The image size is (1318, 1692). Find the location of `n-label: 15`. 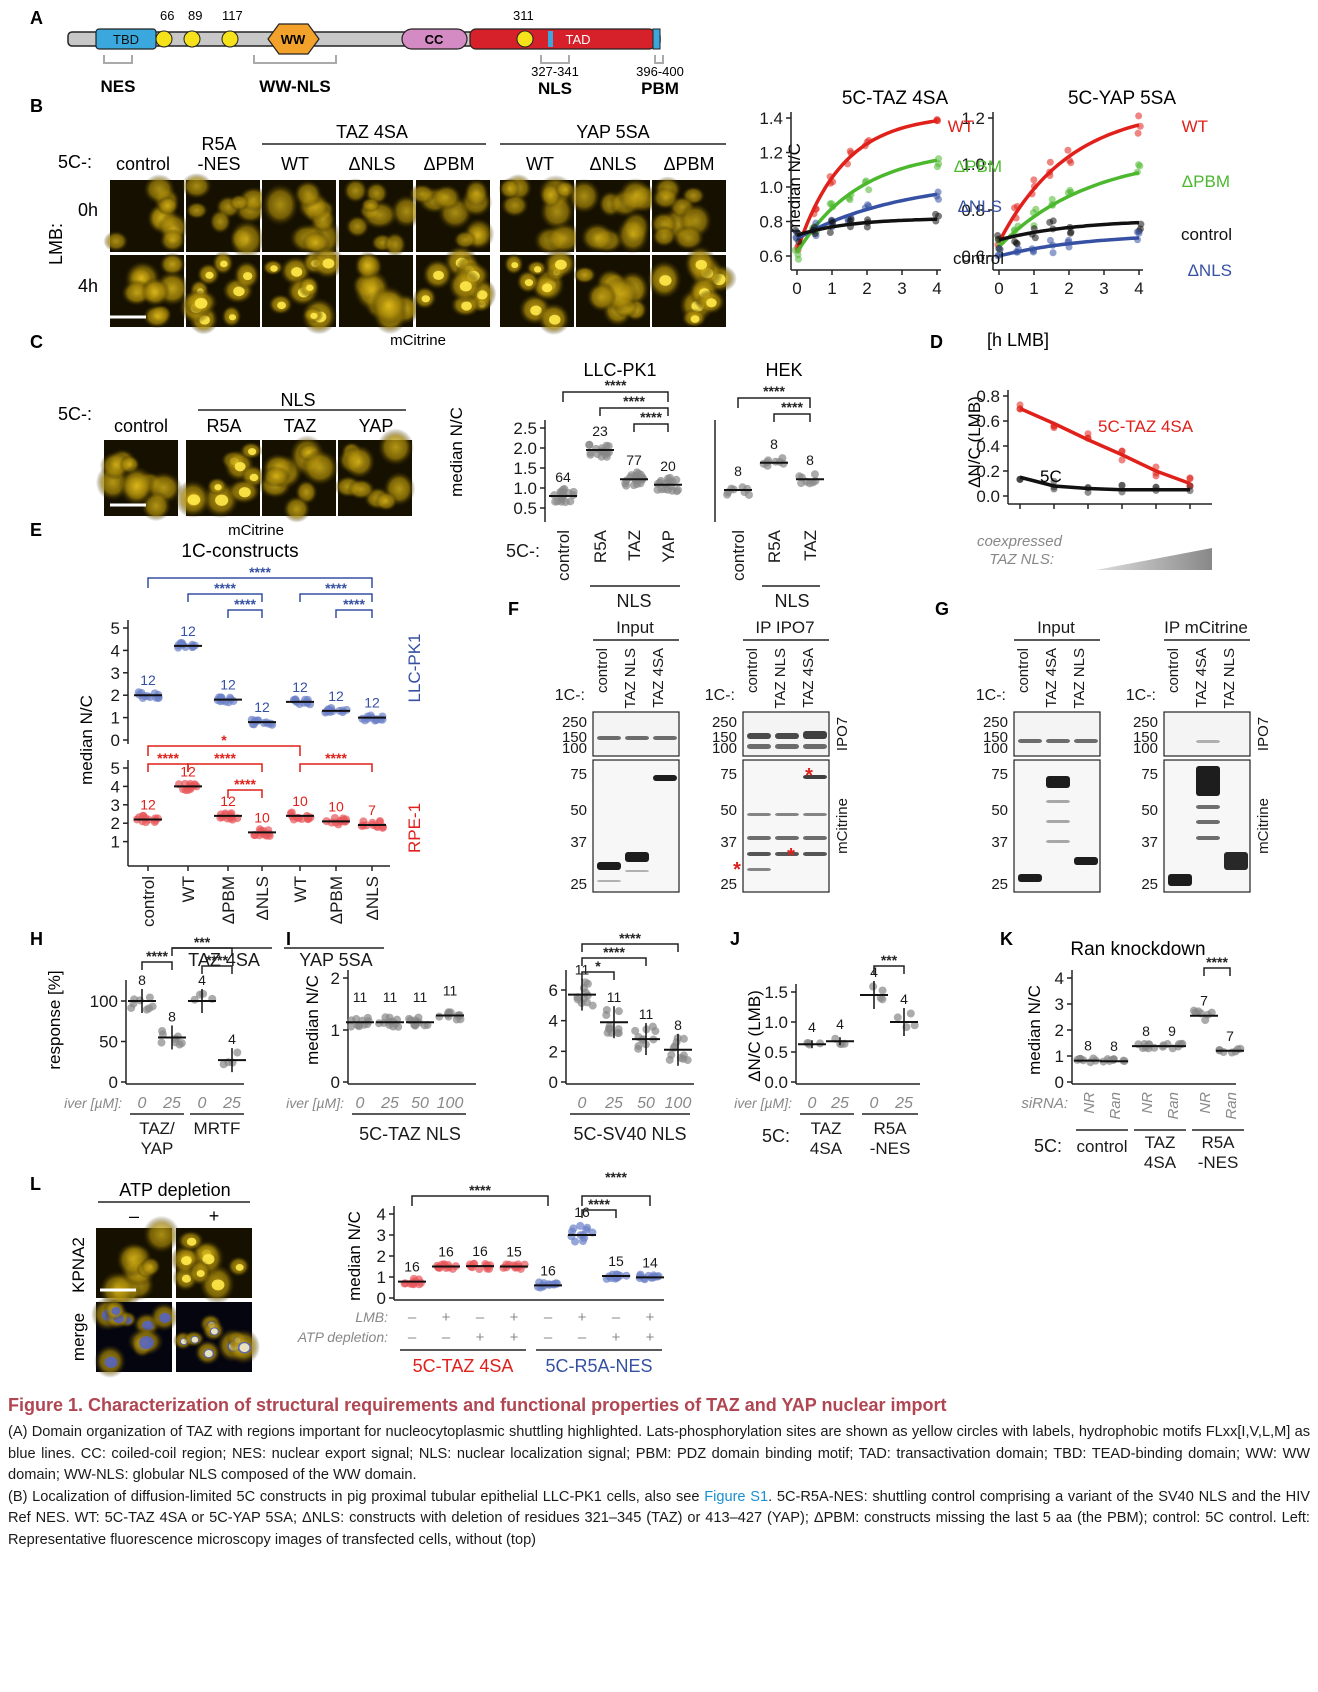

n-label: 15 is located at coordinates (514, 1252).